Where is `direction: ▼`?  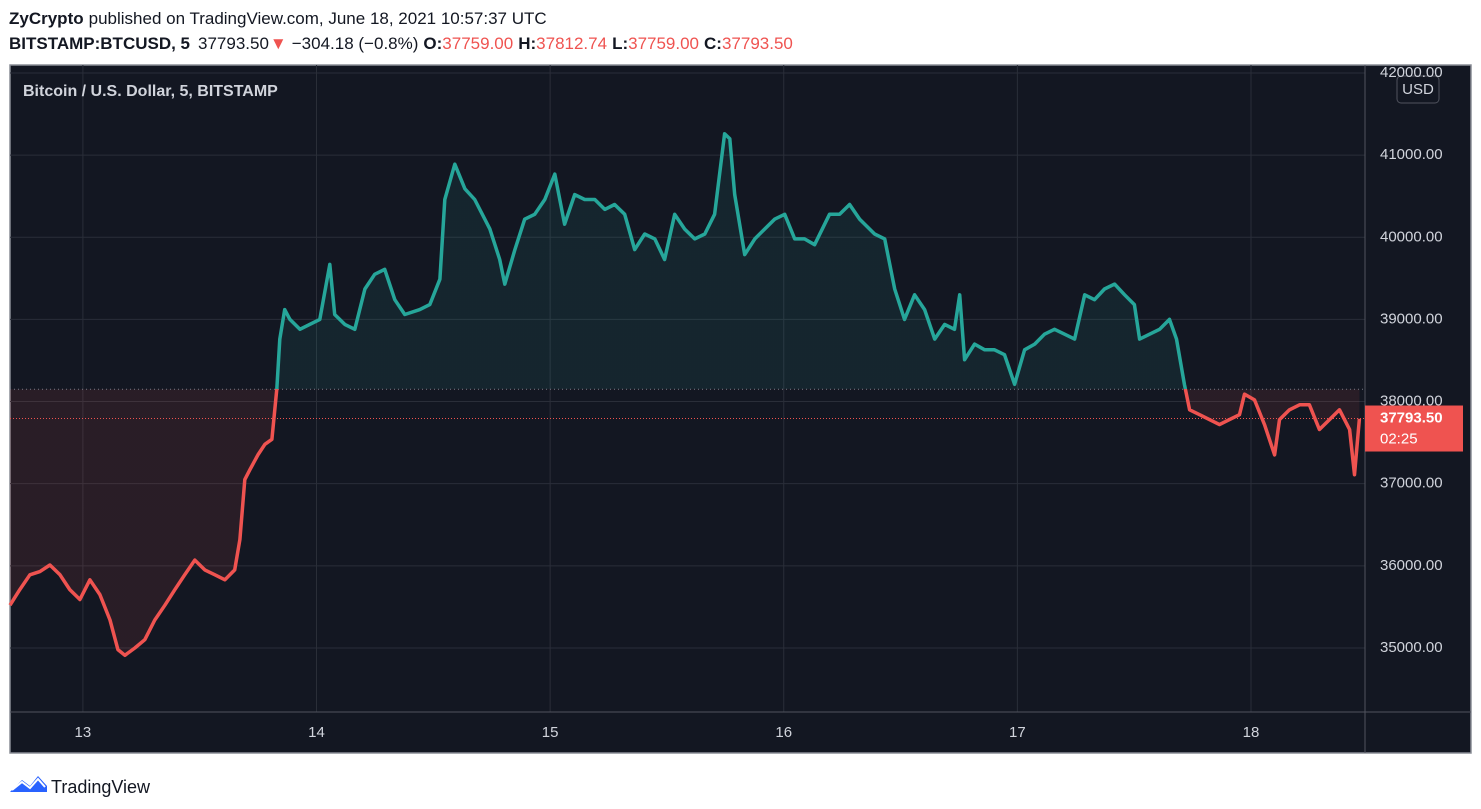 direction: ▼ is located at coordinates (278, 43).